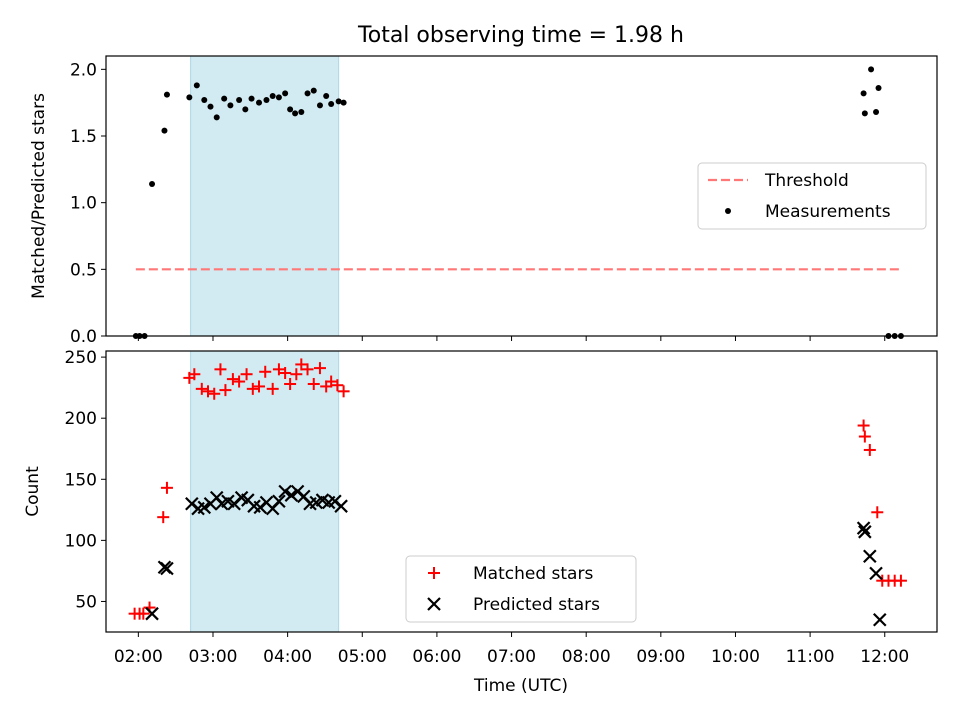 This screenshot has width=960, height=724. I want to click on bottom-ytick-label: 250, so click(81, 358).